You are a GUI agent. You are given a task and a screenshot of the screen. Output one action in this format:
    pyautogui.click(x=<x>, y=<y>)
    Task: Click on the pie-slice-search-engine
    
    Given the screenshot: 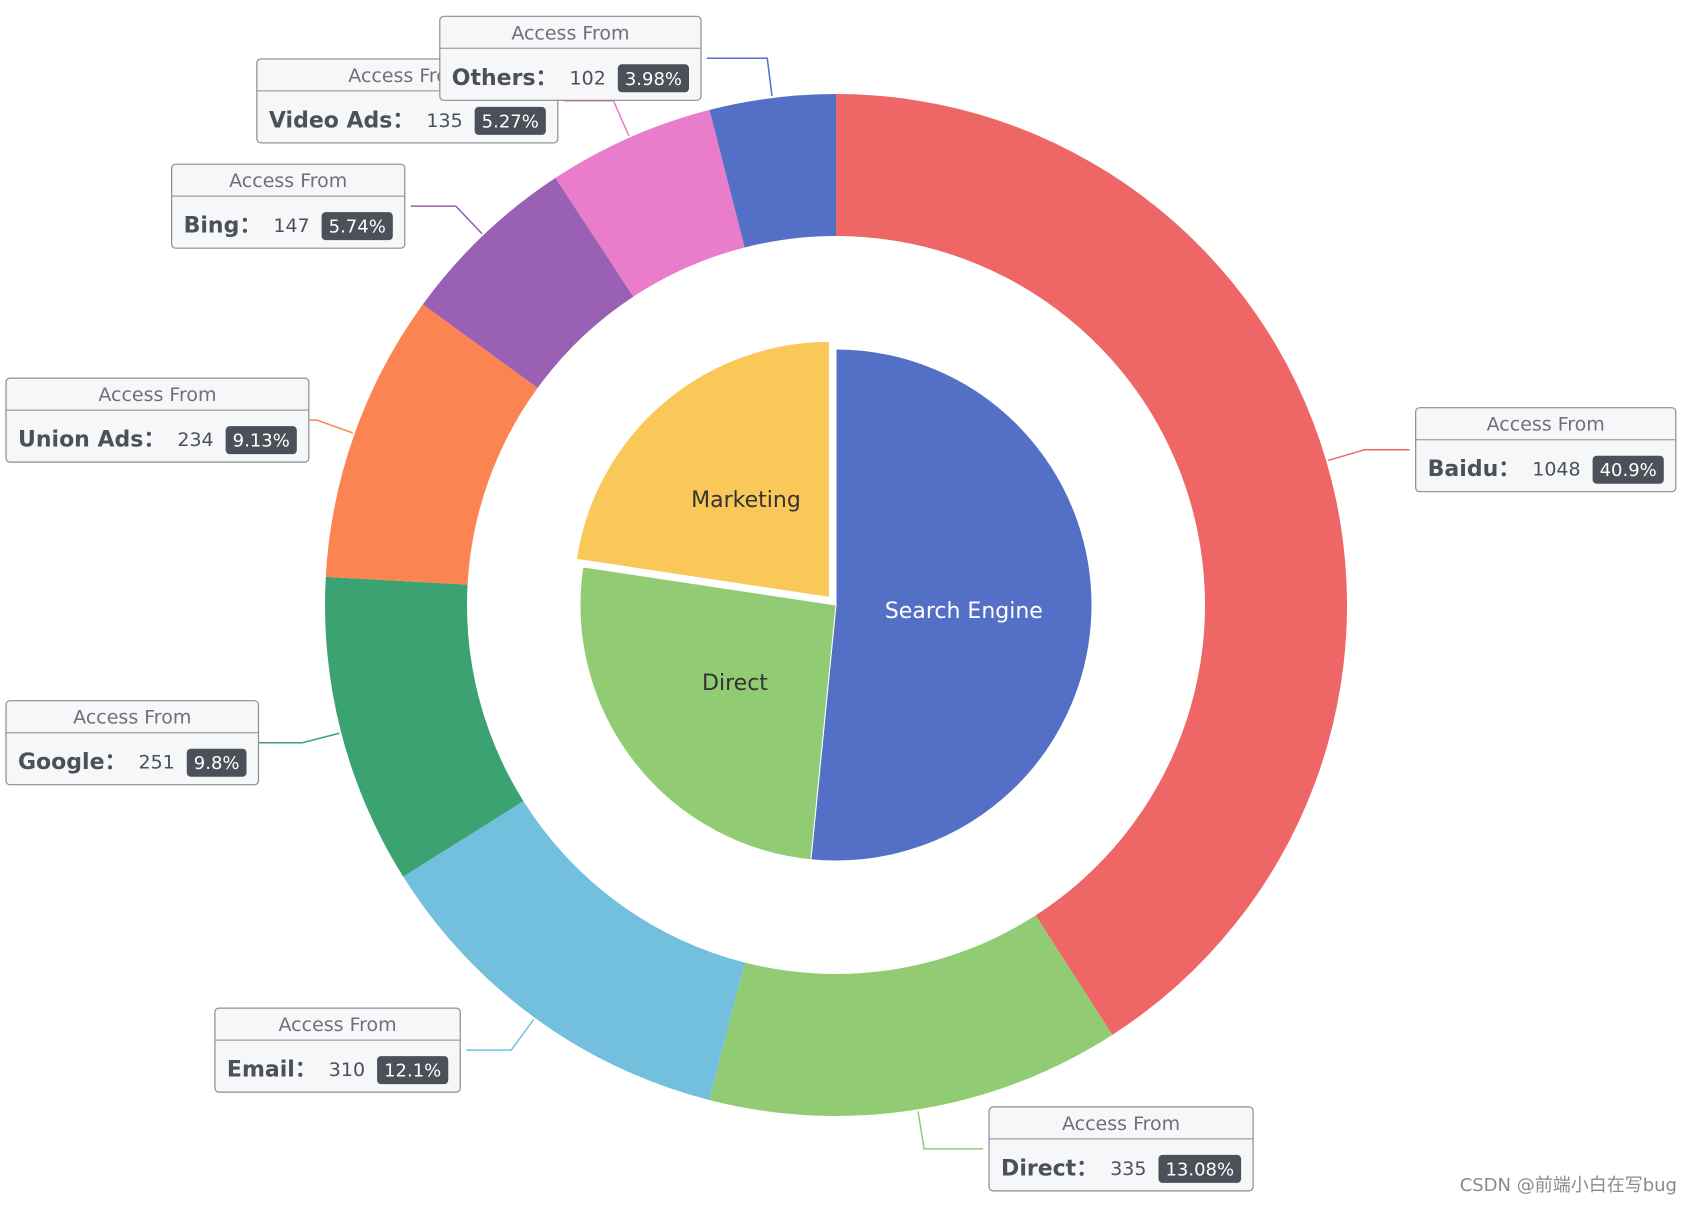 What is the action you would take?
    pyautogui.click(x=951, y=605)
    